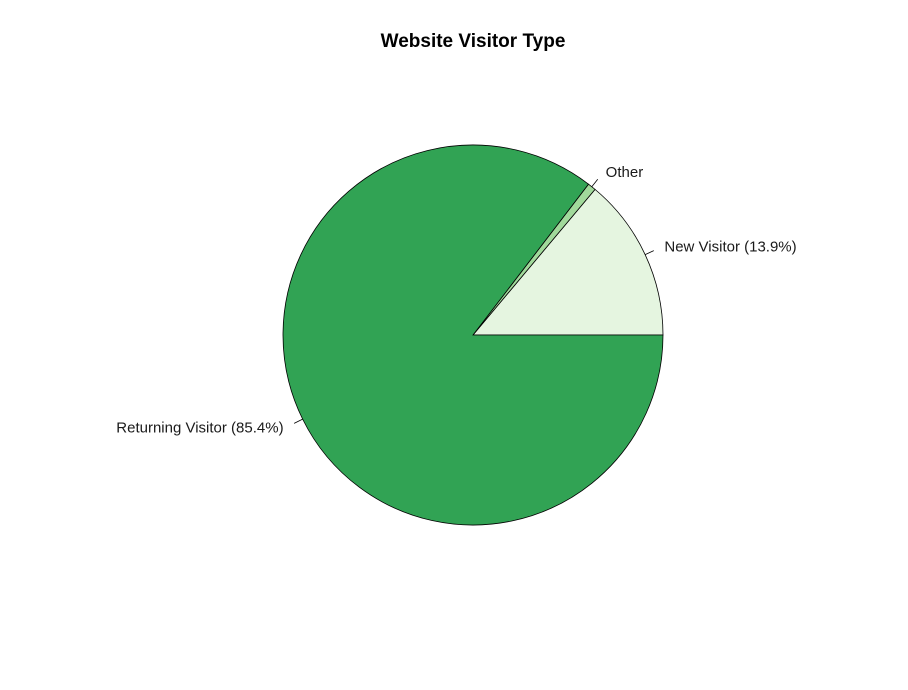  Describe the element at coordinates (625, 172) in the screenshot. I see `pie-label-1: Other` at that location.